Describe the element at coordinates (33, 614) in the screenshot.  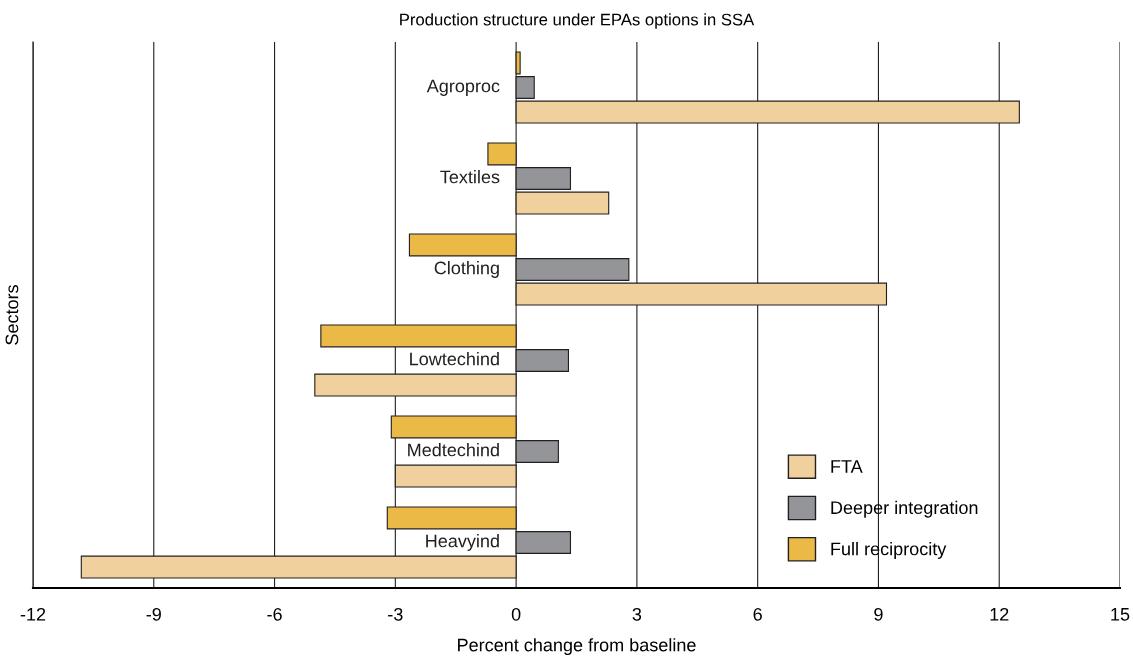
I see `x-tick-label: -12` at that location.